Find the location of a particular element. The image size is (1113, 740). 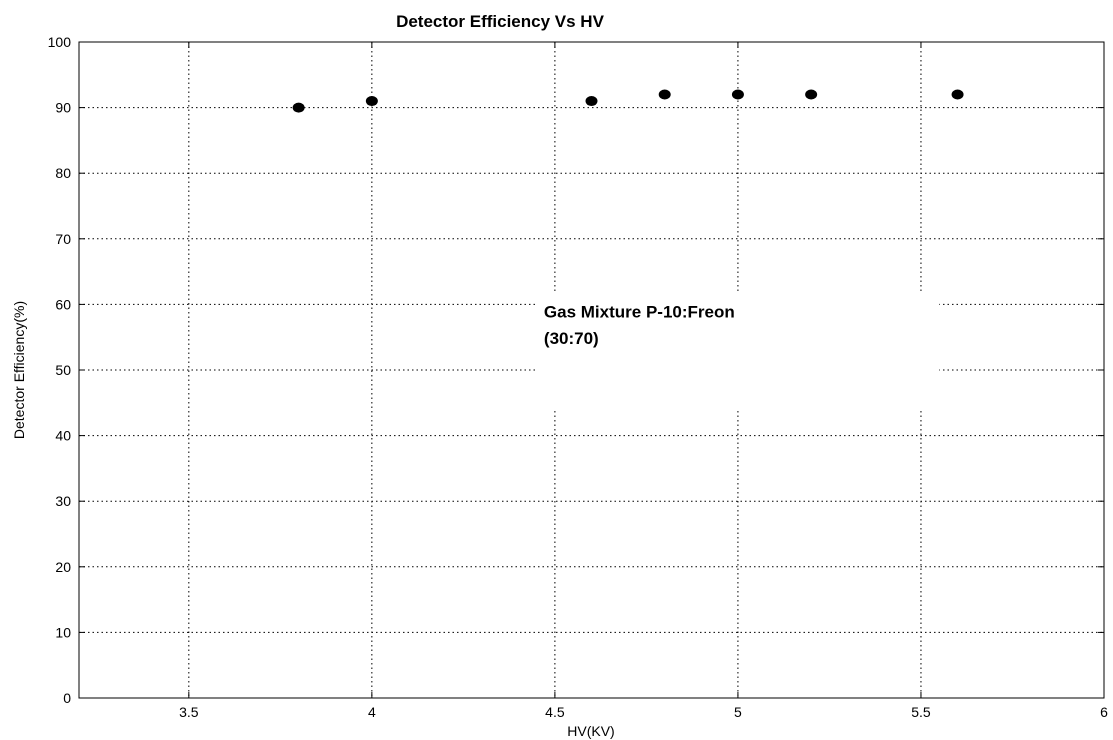

y-tick-label: 70 is located at coordinates (63, 239).